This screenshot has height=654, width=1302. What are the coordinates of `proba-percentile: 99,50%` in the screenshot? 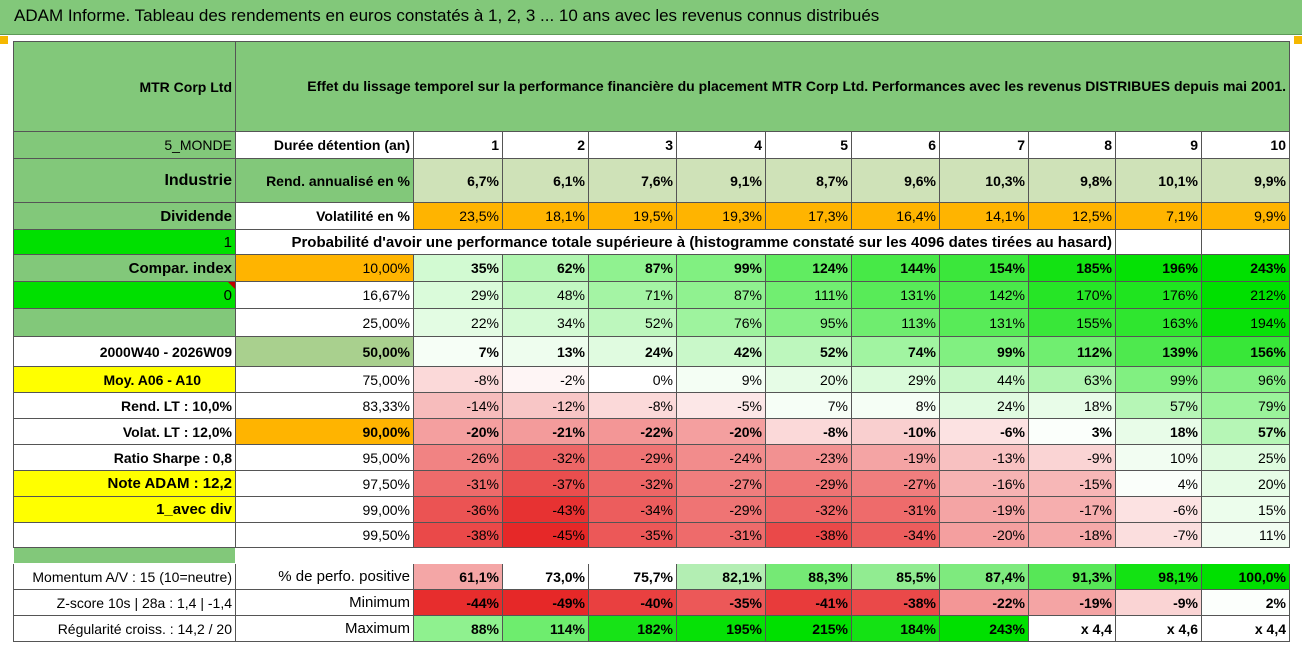 It's located at (324, 535).